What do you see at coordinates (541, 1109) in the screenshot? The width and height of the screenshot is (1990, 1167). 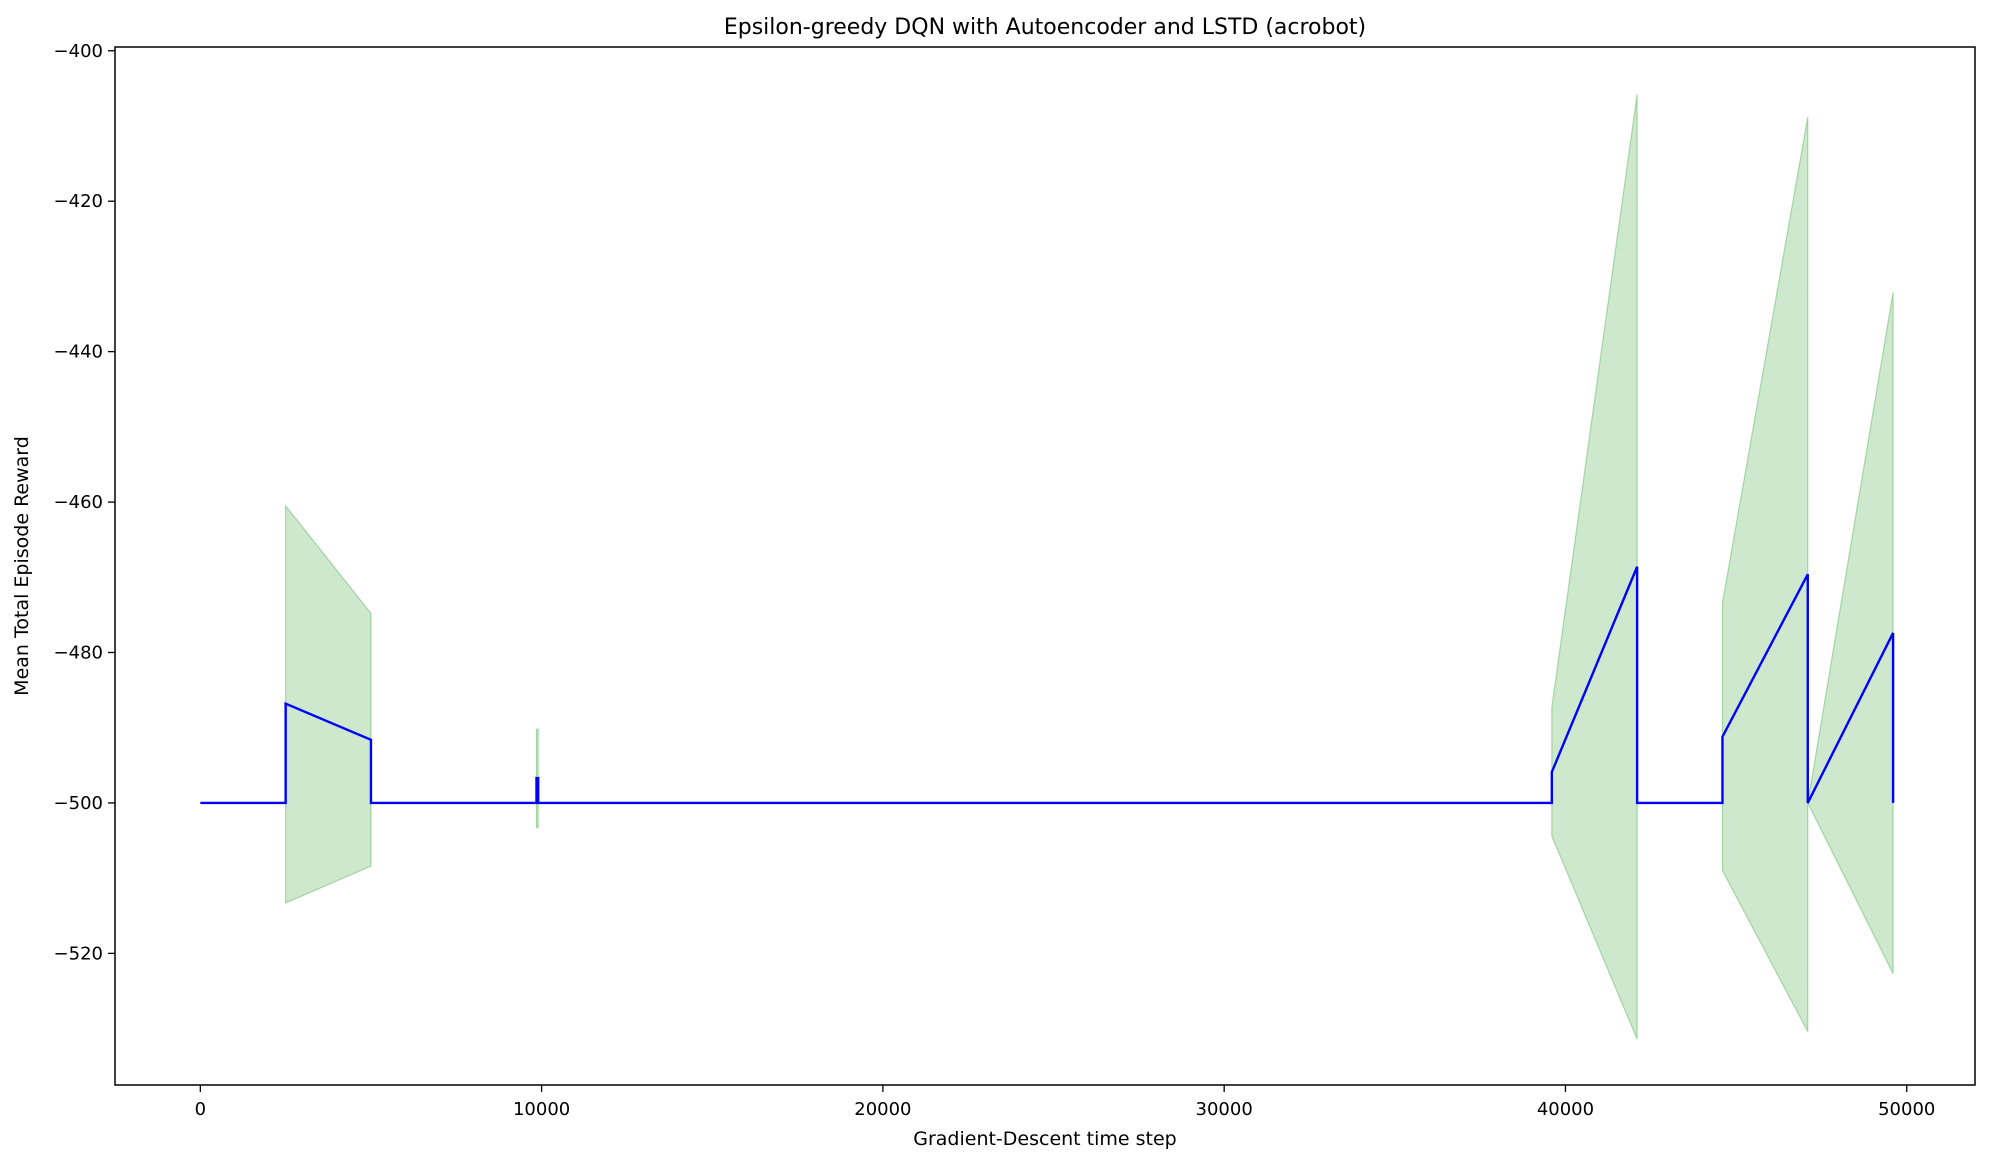 I see `x-tick-label: 10000` at bounding box center [541, 1109].